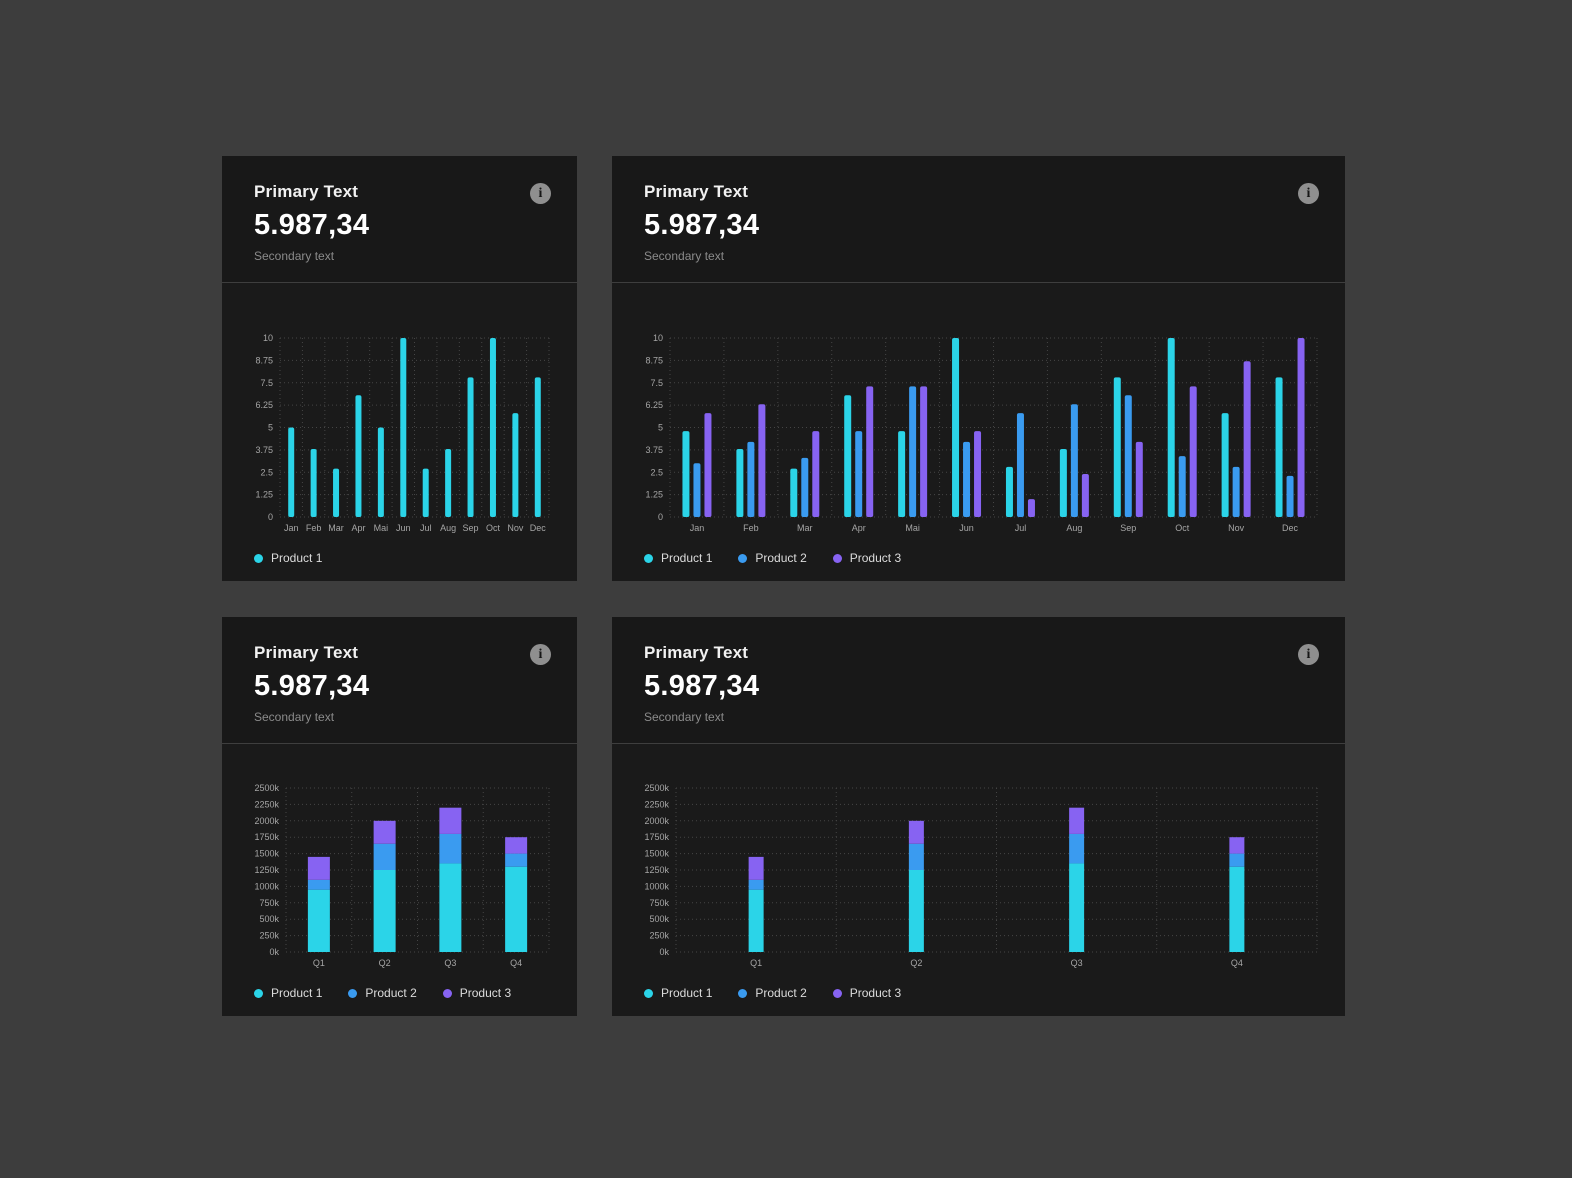  Describe the element at coordinates (654, 360) in the screenshot. I see `svg-text: 8.75` at that location.